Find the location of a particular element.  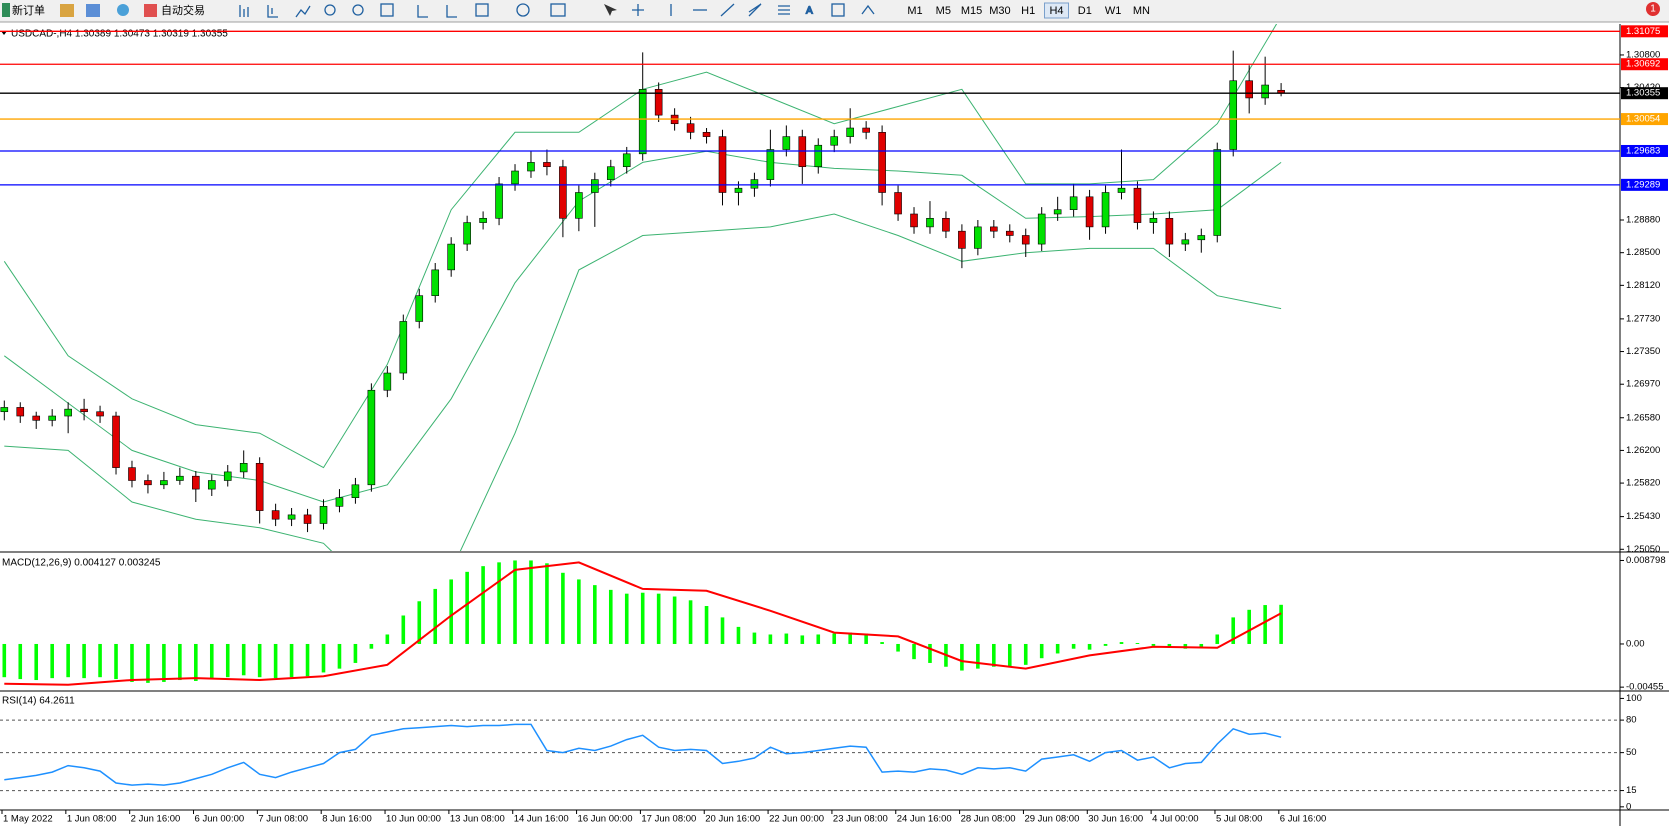

auto-trade-button: 自动交易 is located at coordinates (174, 10).